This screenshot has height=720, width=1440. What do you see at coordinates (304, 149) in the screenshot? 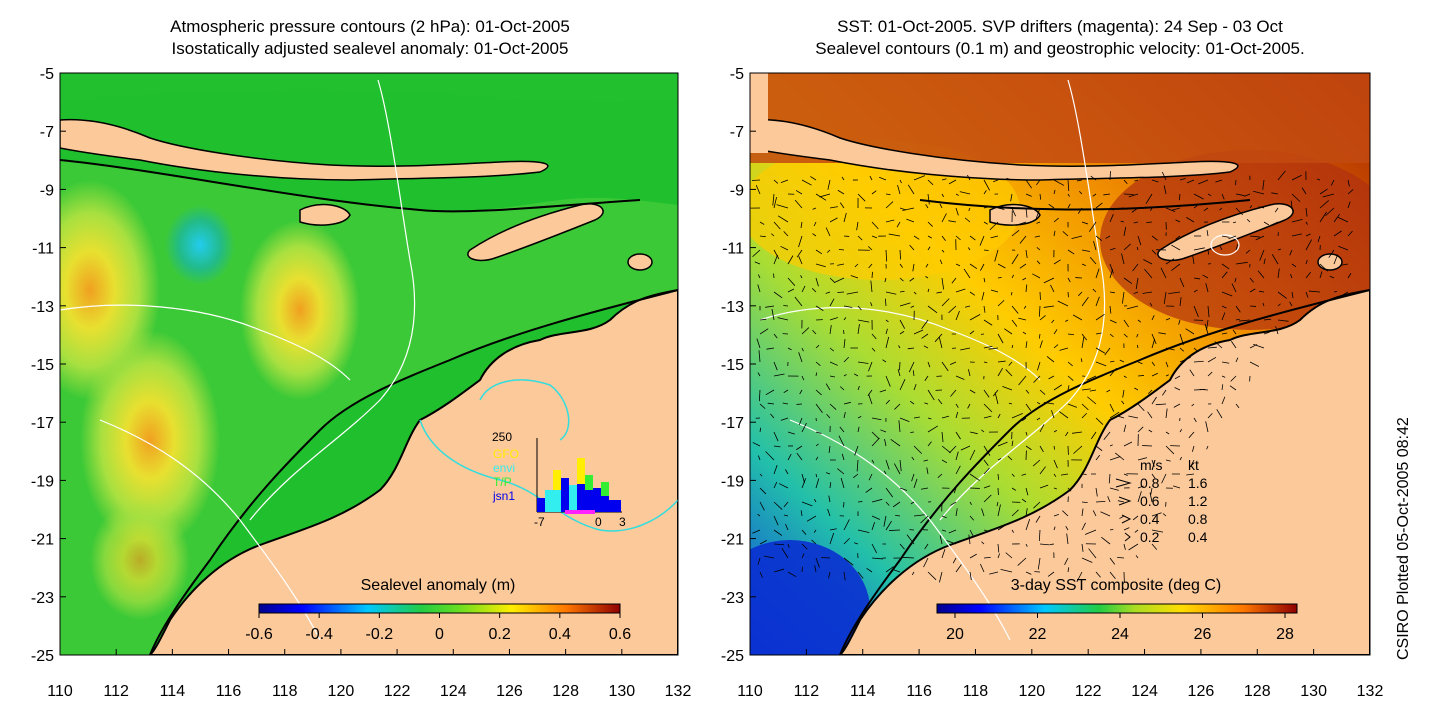
I see `left-island-java-strip` at bounding box center [304, 149].